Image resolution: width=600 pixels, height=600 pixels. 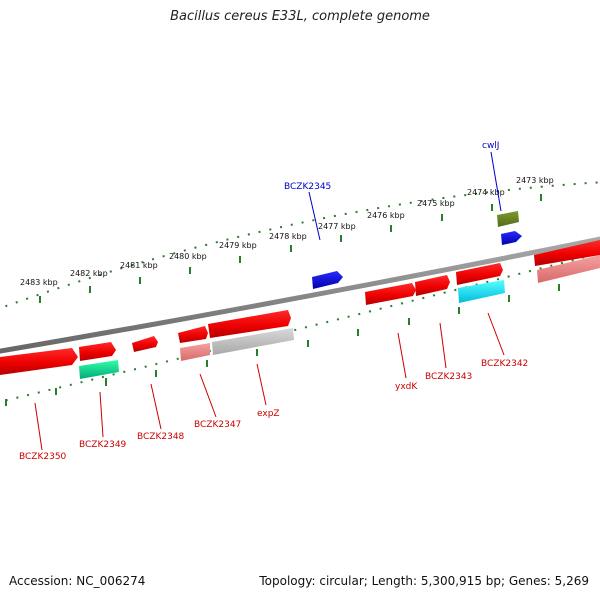 I want to click on label-bczk2347: BCZK2347, so click(x=217, y=425).